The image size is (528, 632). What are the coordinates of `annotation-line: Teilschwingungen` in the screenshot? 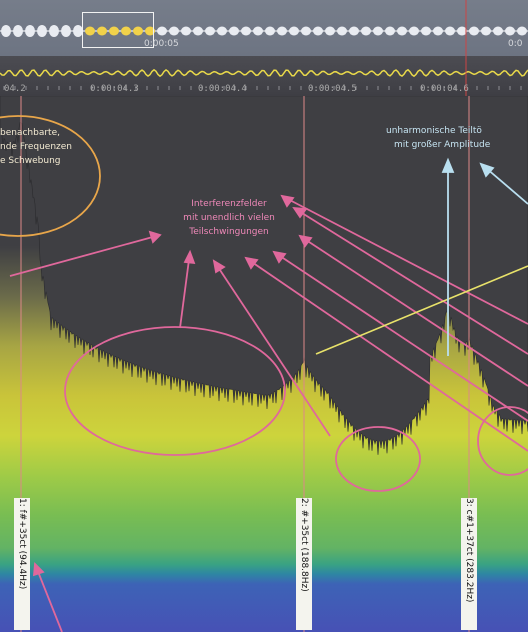 It's located at (229, 232).